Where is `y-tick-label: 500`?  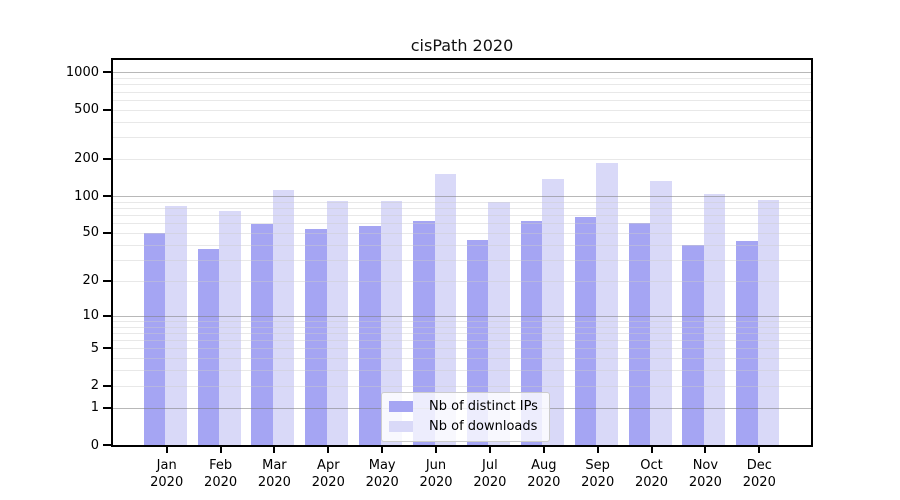 y-tick-label: 500 is located at coordinates (86, 110).